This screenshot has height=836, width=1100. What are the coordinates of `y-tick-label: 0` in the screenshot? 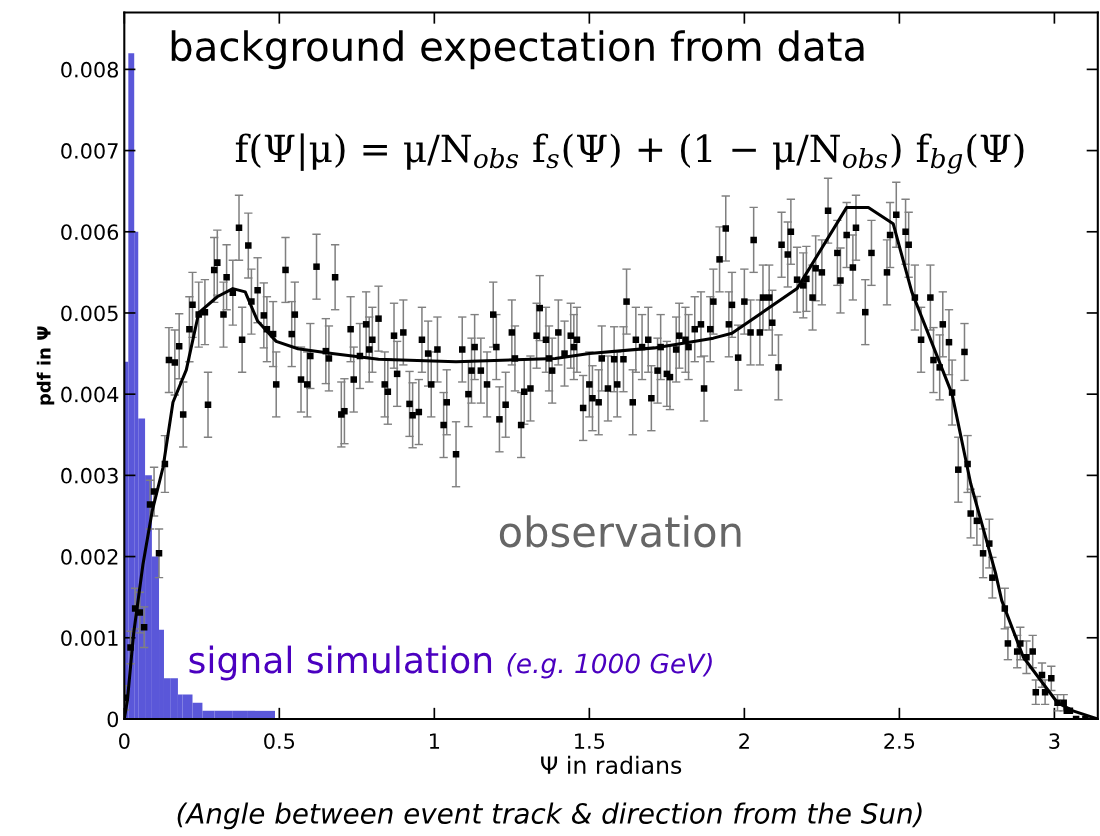 It's located at (113, 719).